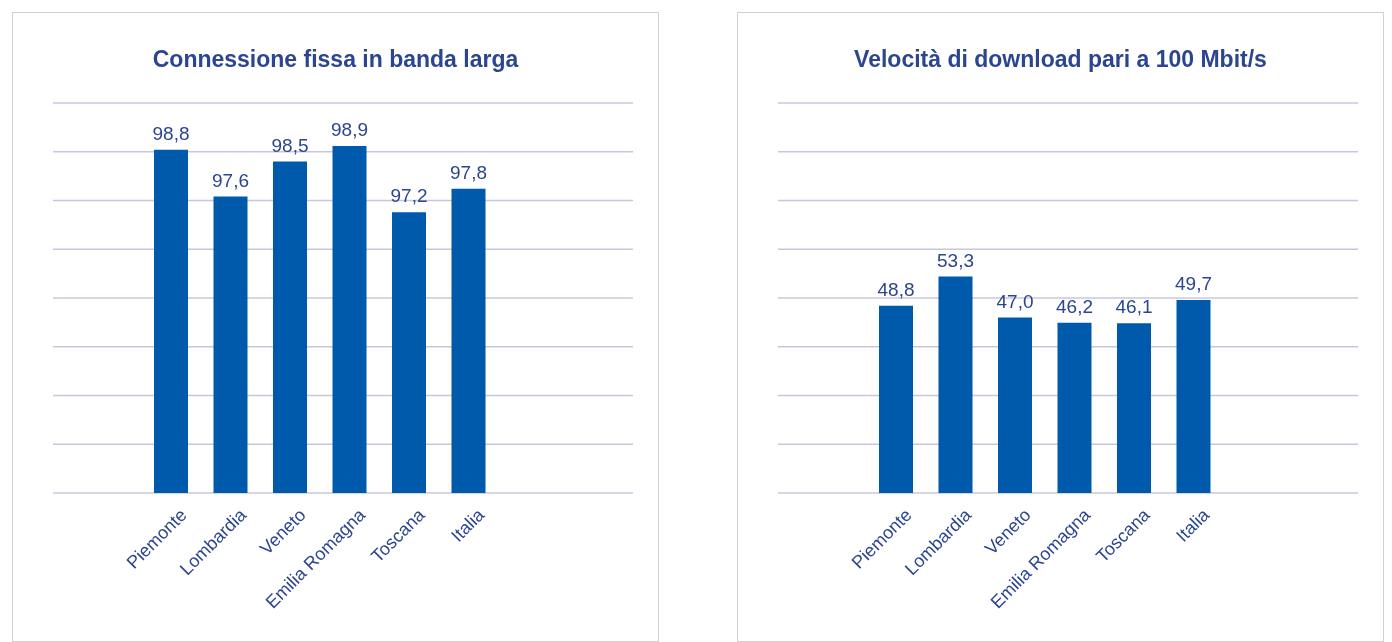  I want to click on data-label: 97,8, so click(468, 172).